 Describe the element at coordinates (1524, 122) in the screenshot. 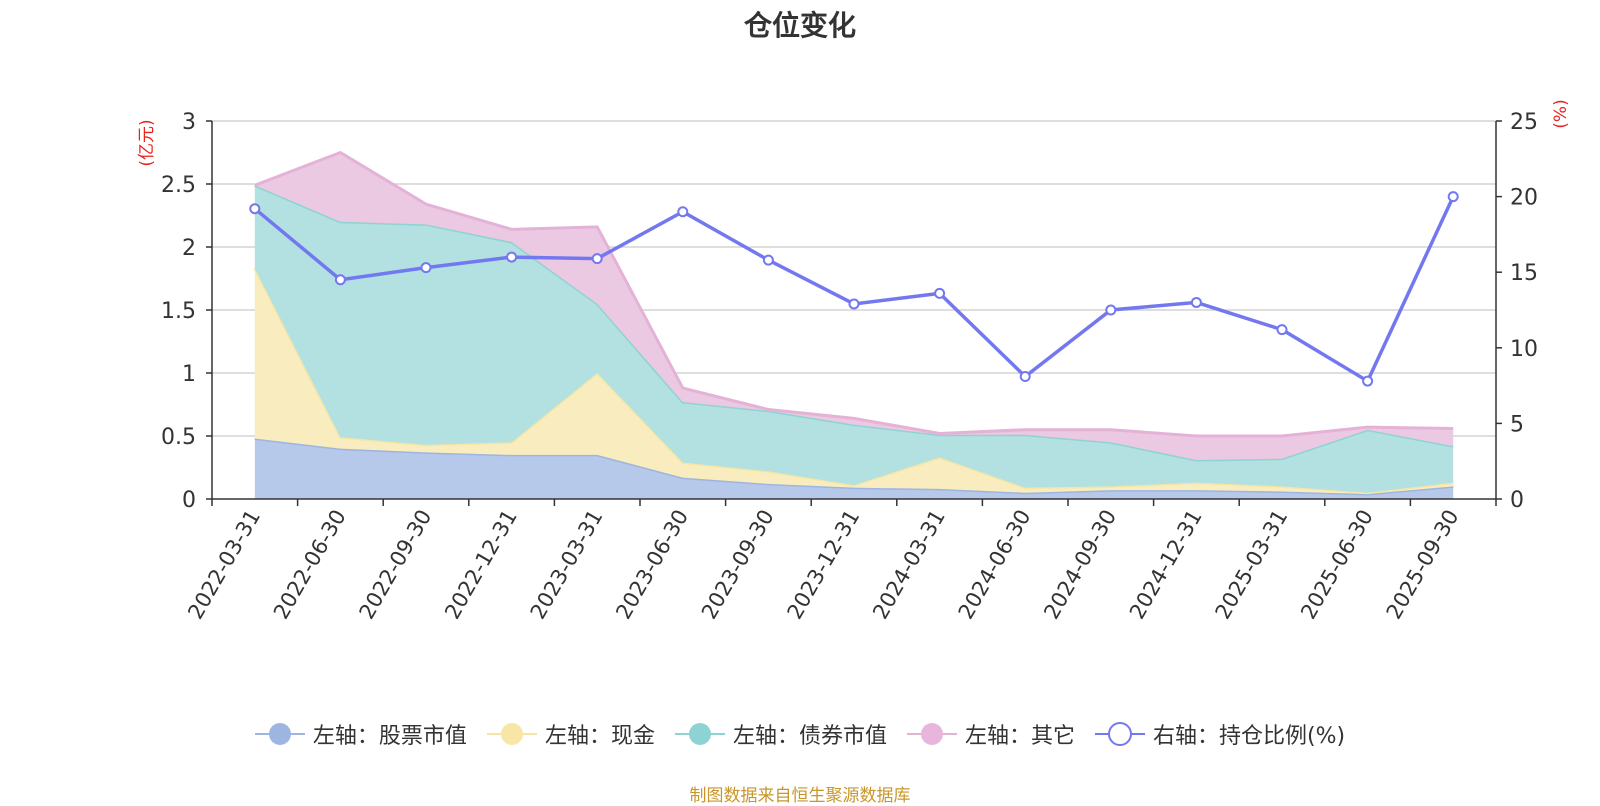

I see `right-tick-label: 25` at that location.